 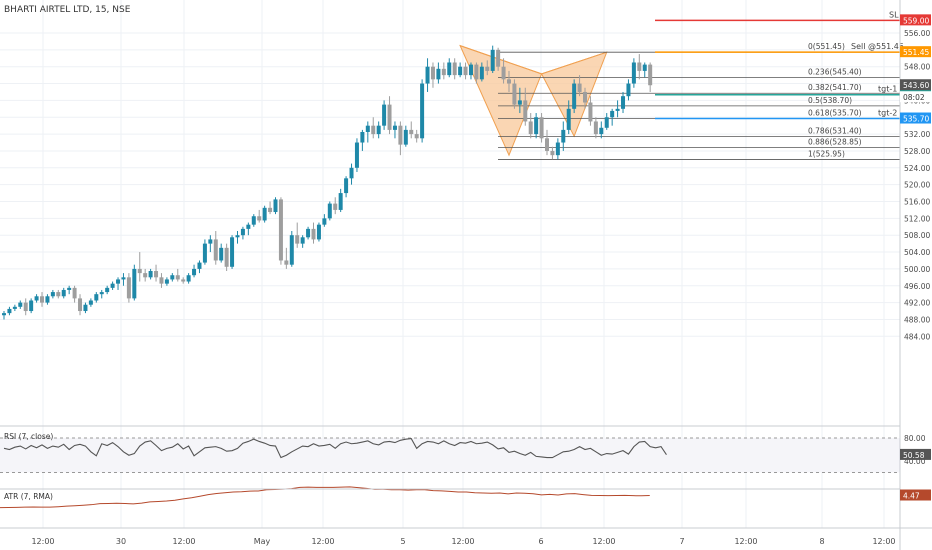 I want to click on atr-value-tag-bg, so click(x=915, y=495).